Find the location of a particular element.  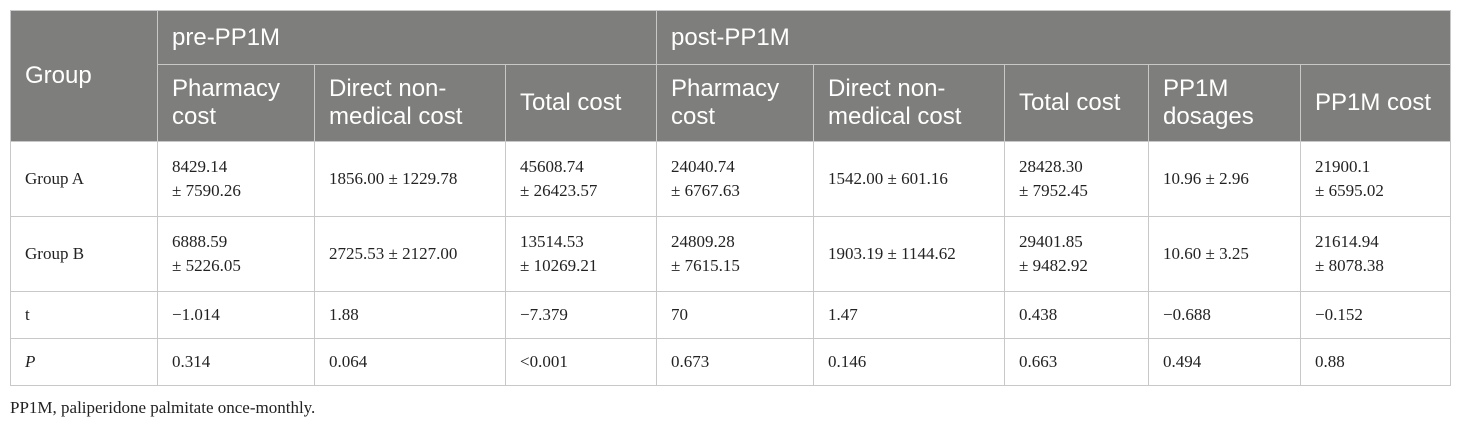

cell-value: 0.494 is located at coordinates (1182, 361).